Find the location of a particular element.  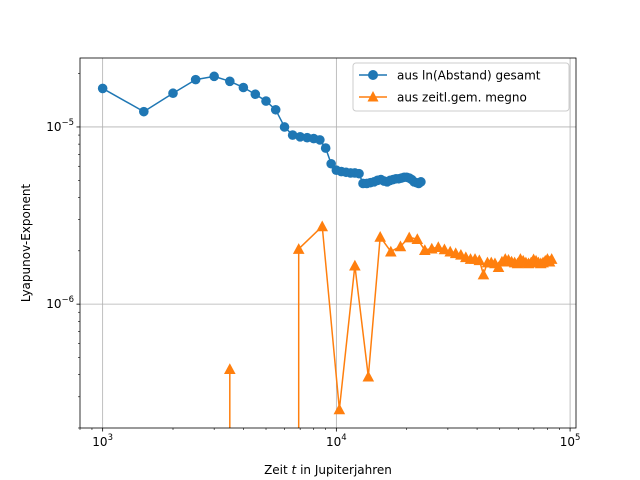

y-tick-label: 10⁻⁶ is located at coordinates (60, 303).